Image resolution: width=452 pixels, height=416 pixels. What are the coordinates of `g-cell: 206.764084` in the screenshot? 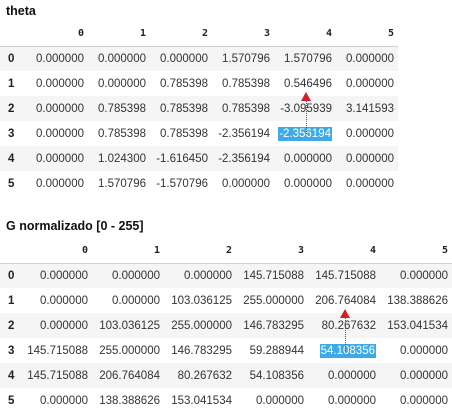 It's located at (345, 300).